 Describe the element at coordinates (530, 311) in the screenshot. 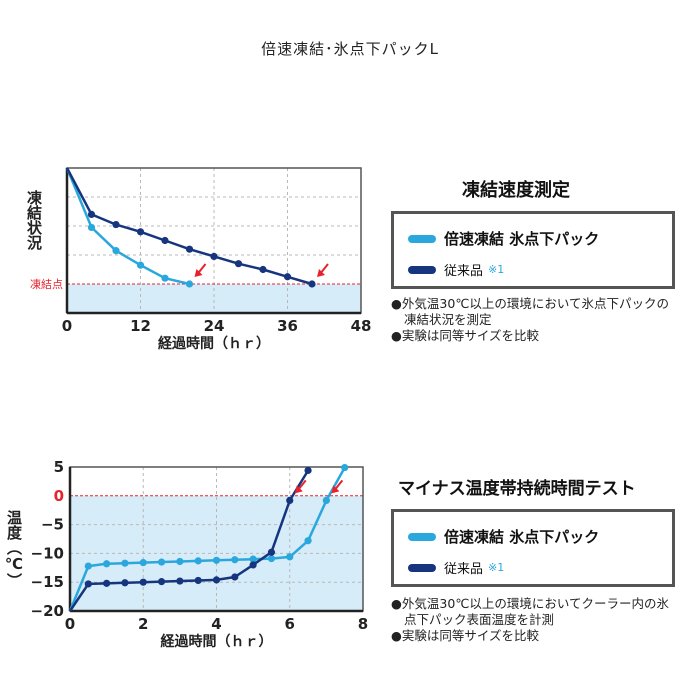

I see `note-item: ●外気温30℃以上の環境において氷点下パックの凍結状況を測定` at that location.